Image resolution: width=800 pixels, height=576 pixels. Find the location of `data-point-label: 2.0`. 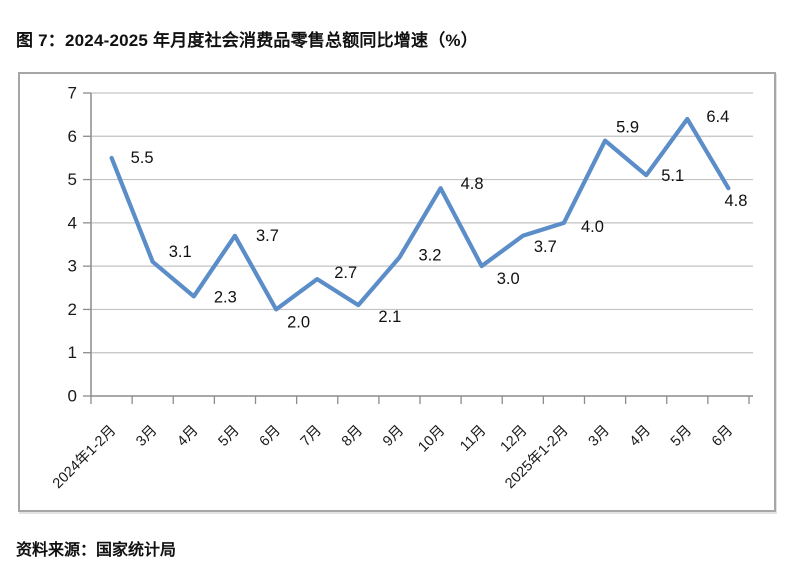

data-point-label: 2.0 is located at coordinates (298, 322).